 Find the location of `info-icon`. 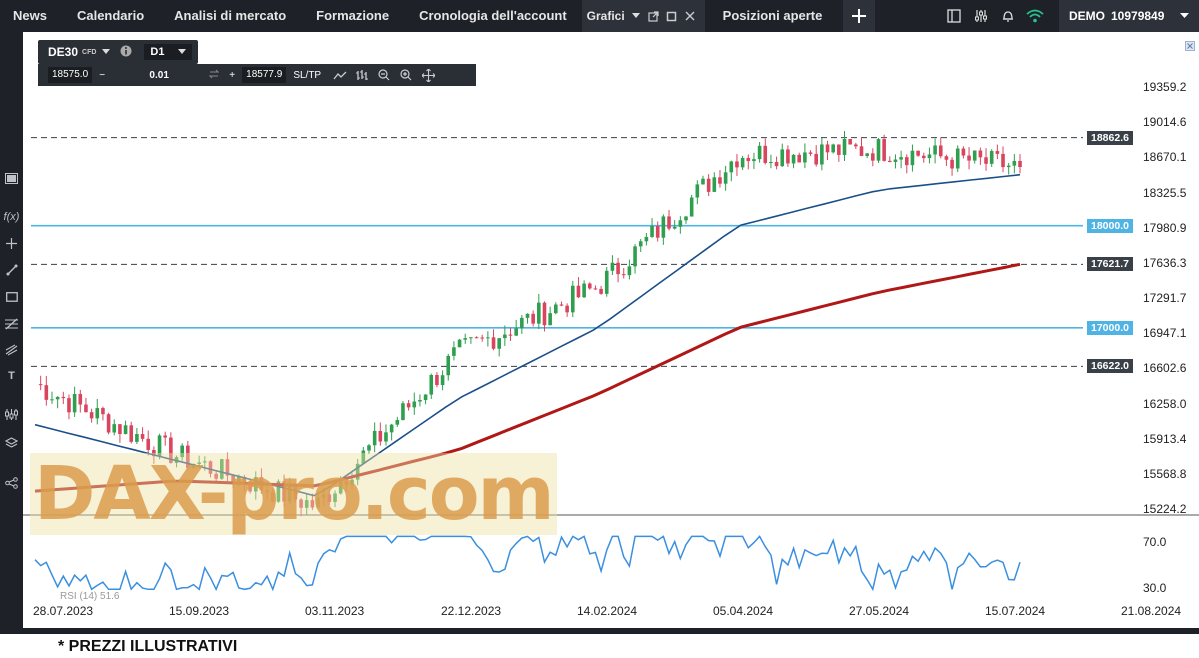

info-icon is located at coordinates (126, 52).